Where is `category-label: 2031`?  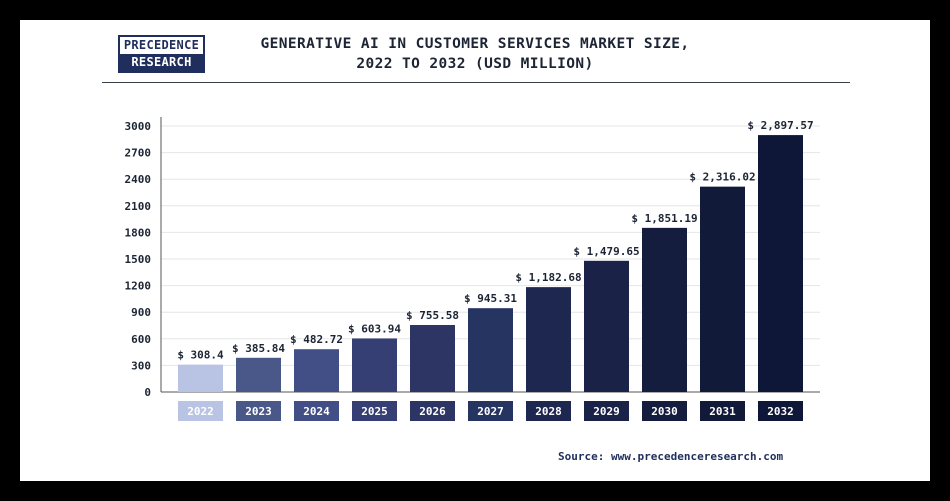
category-label: 2031 is located at coordinates (722, 411).